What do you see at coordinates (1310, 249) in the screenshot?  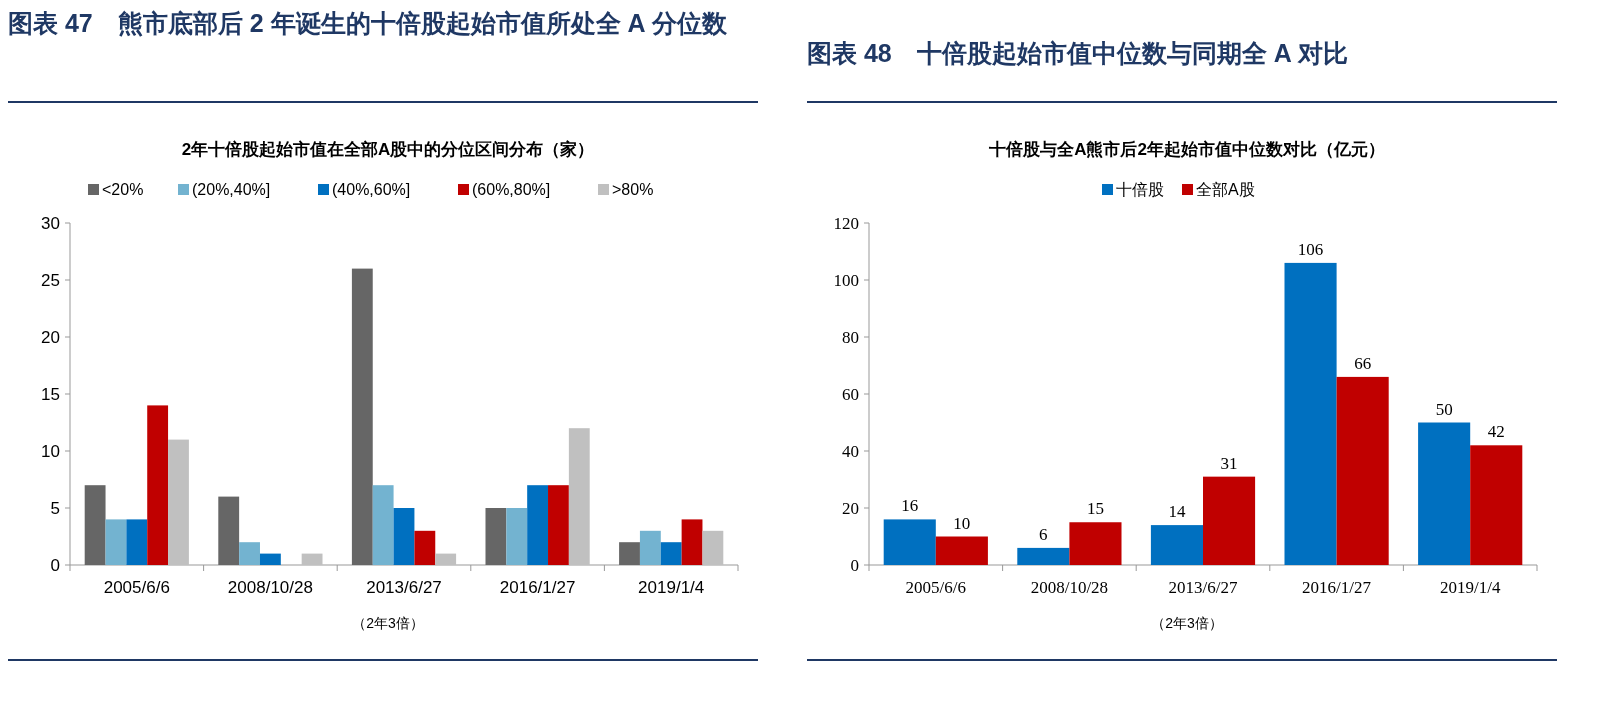 I see `data-label: 106` at bounding box center [1310, 249].